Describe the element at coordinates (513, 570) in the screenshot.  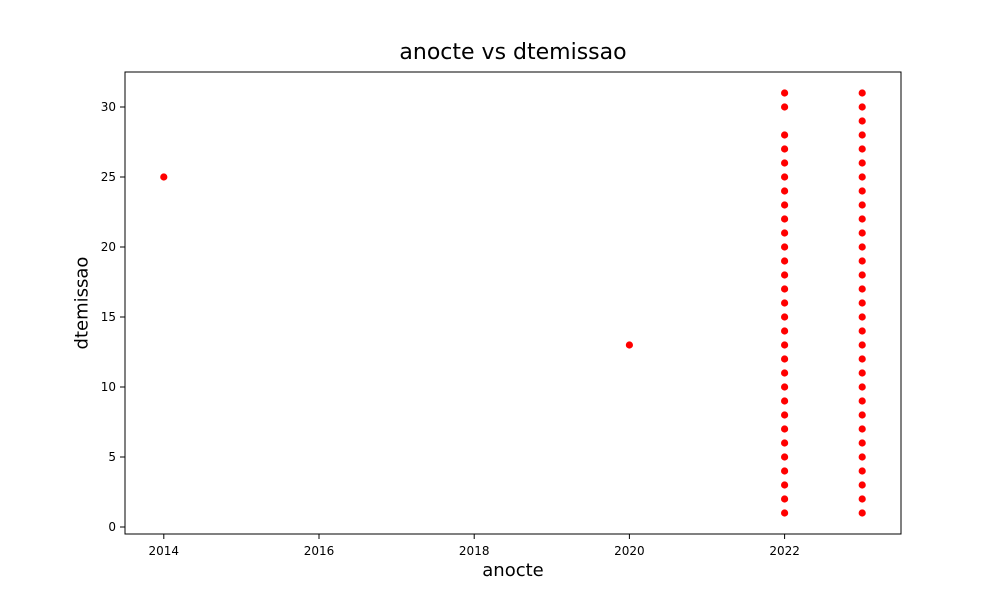
I see `x-axis-label: anocte` at that location.